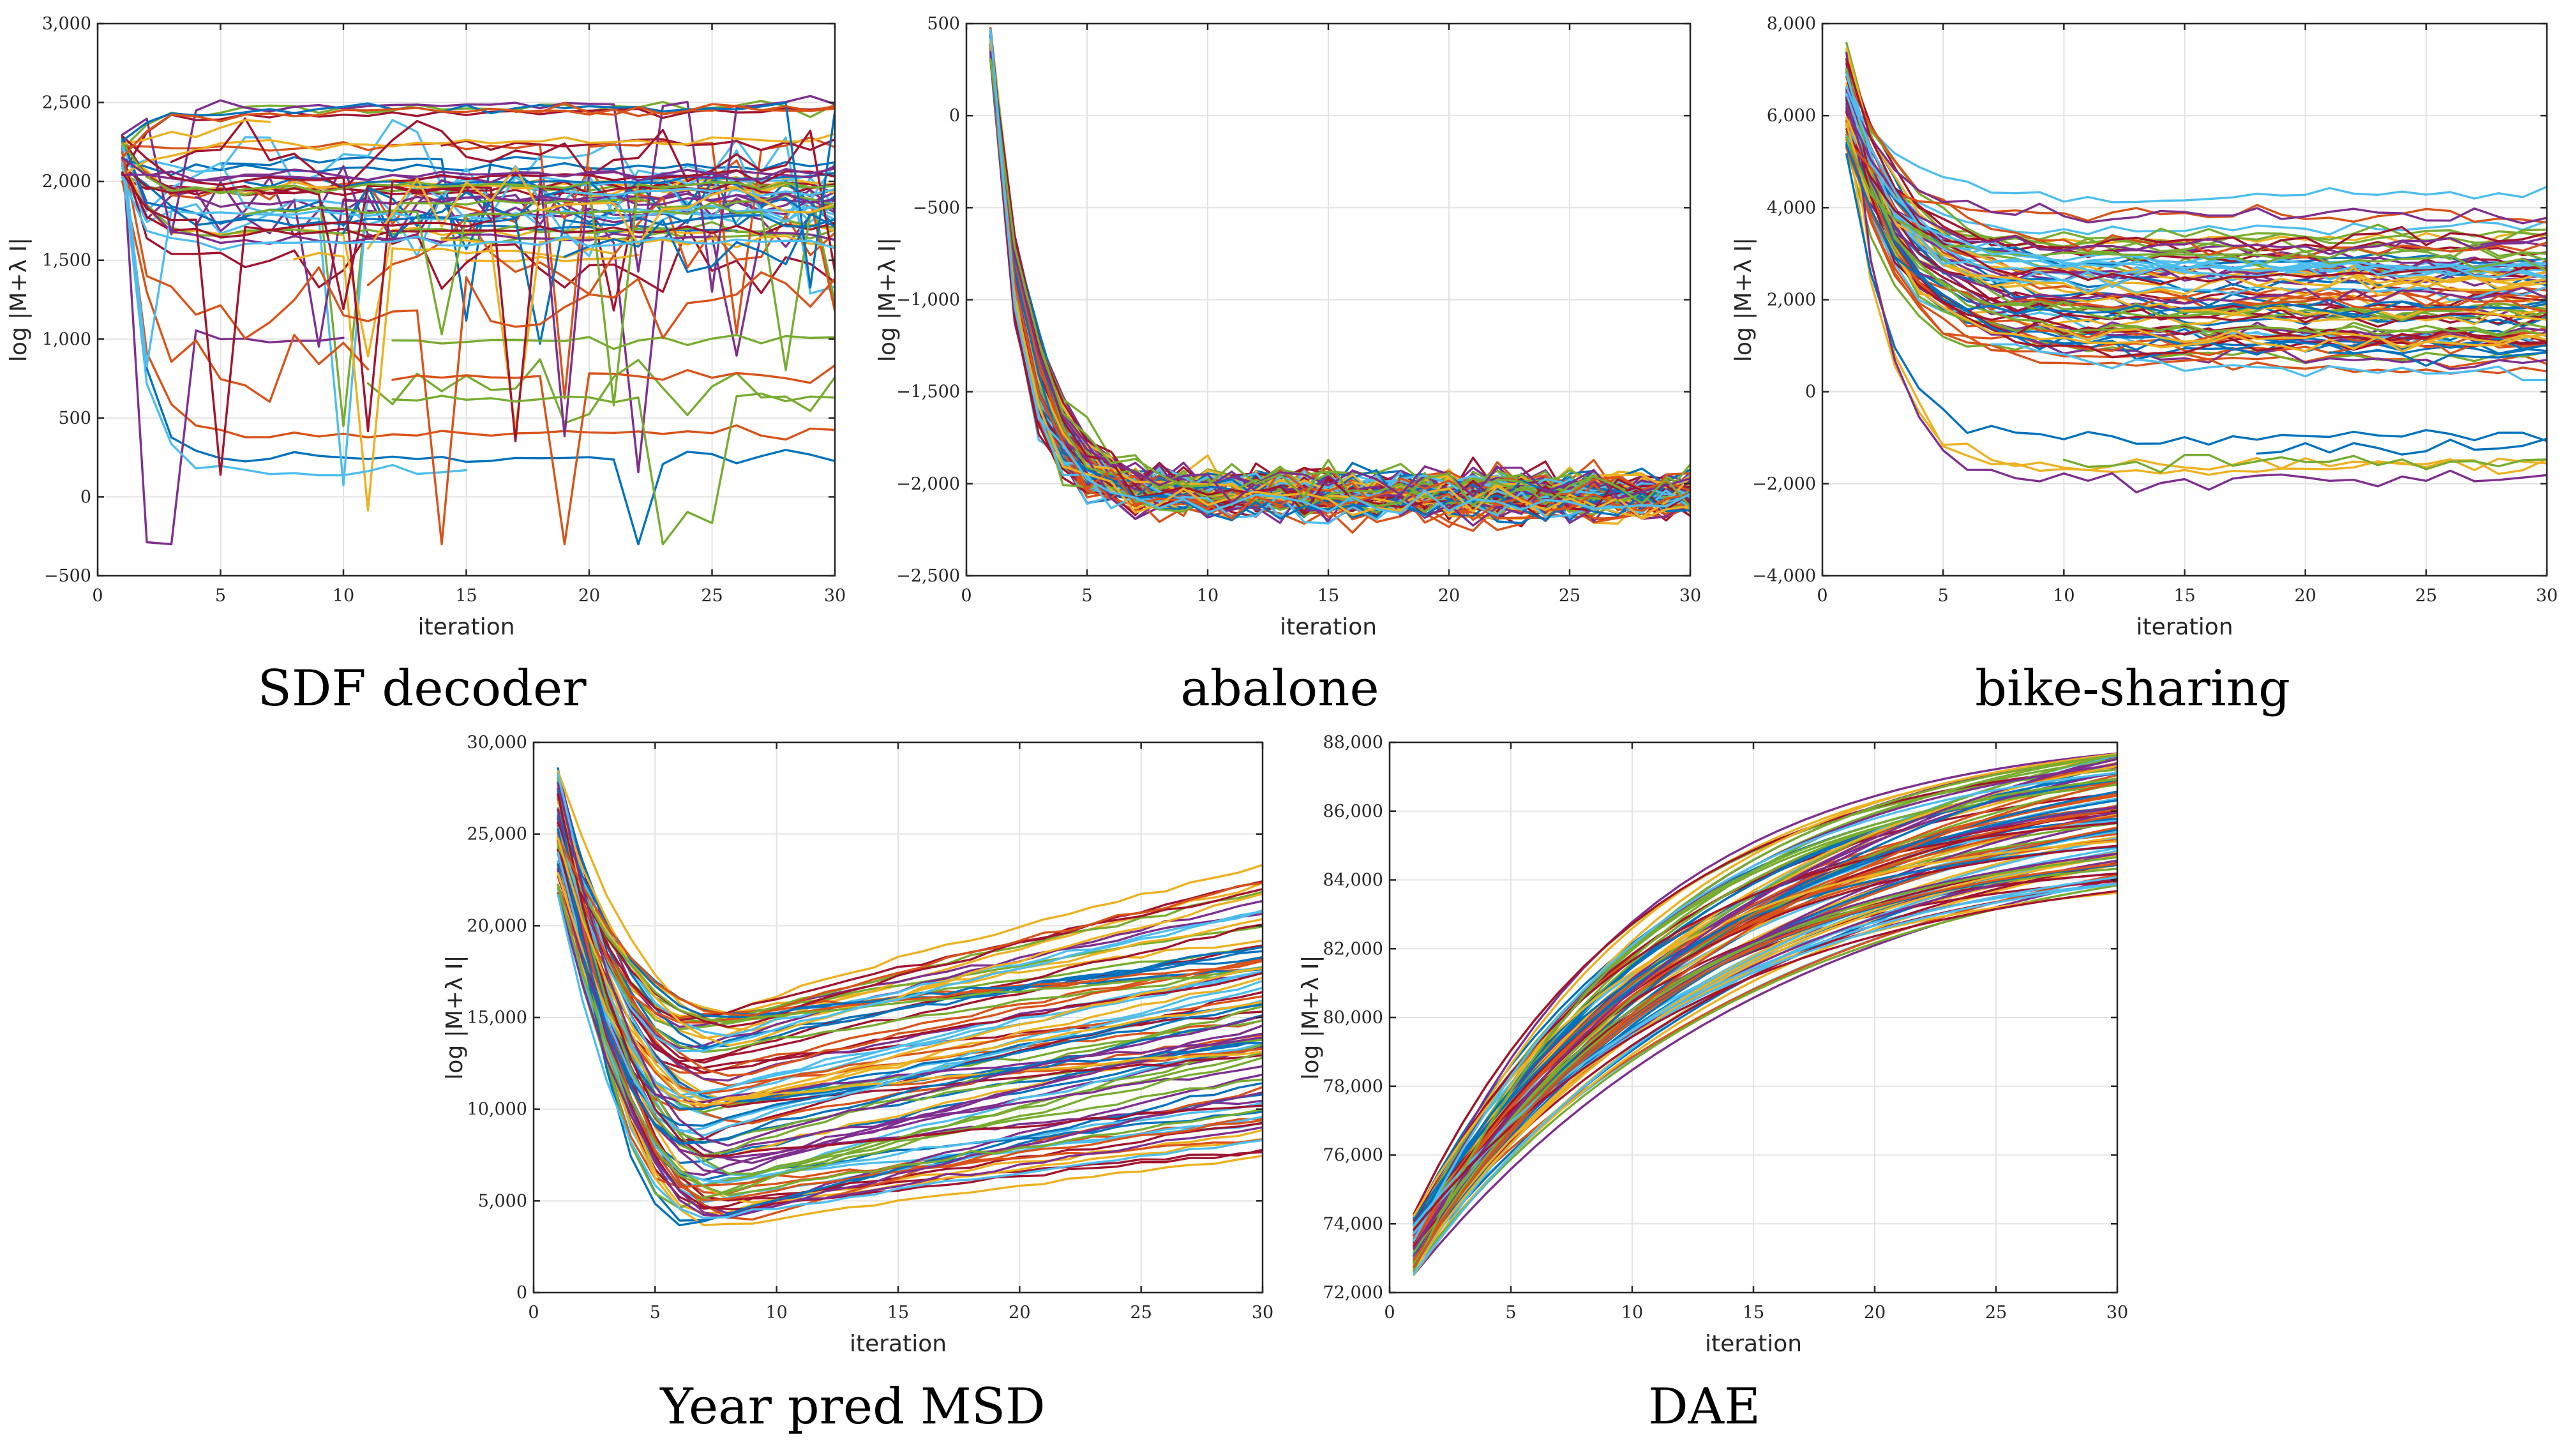  What do you see at coordinates (1791, 24) in the screenshot?
I see `y-tick-label: 8,000` at bounding box center [1791, 24].